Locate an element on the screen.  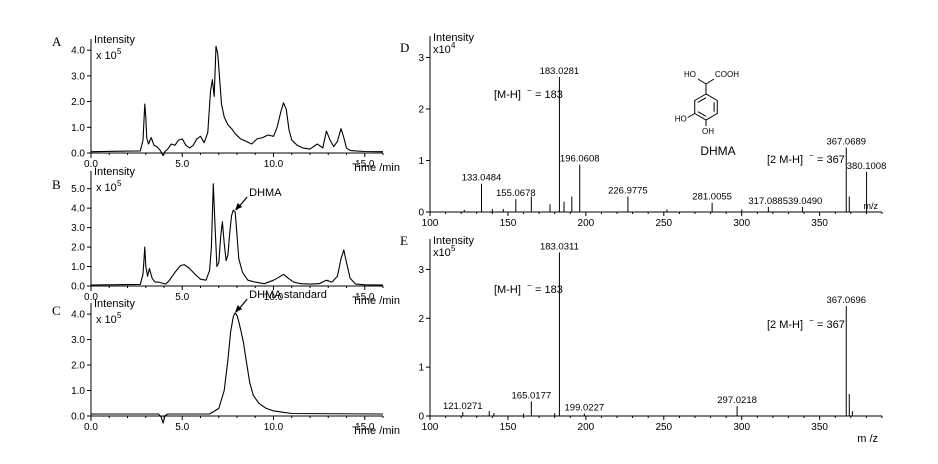
structure-ho-label: HO is located at coordinates (690, 74).